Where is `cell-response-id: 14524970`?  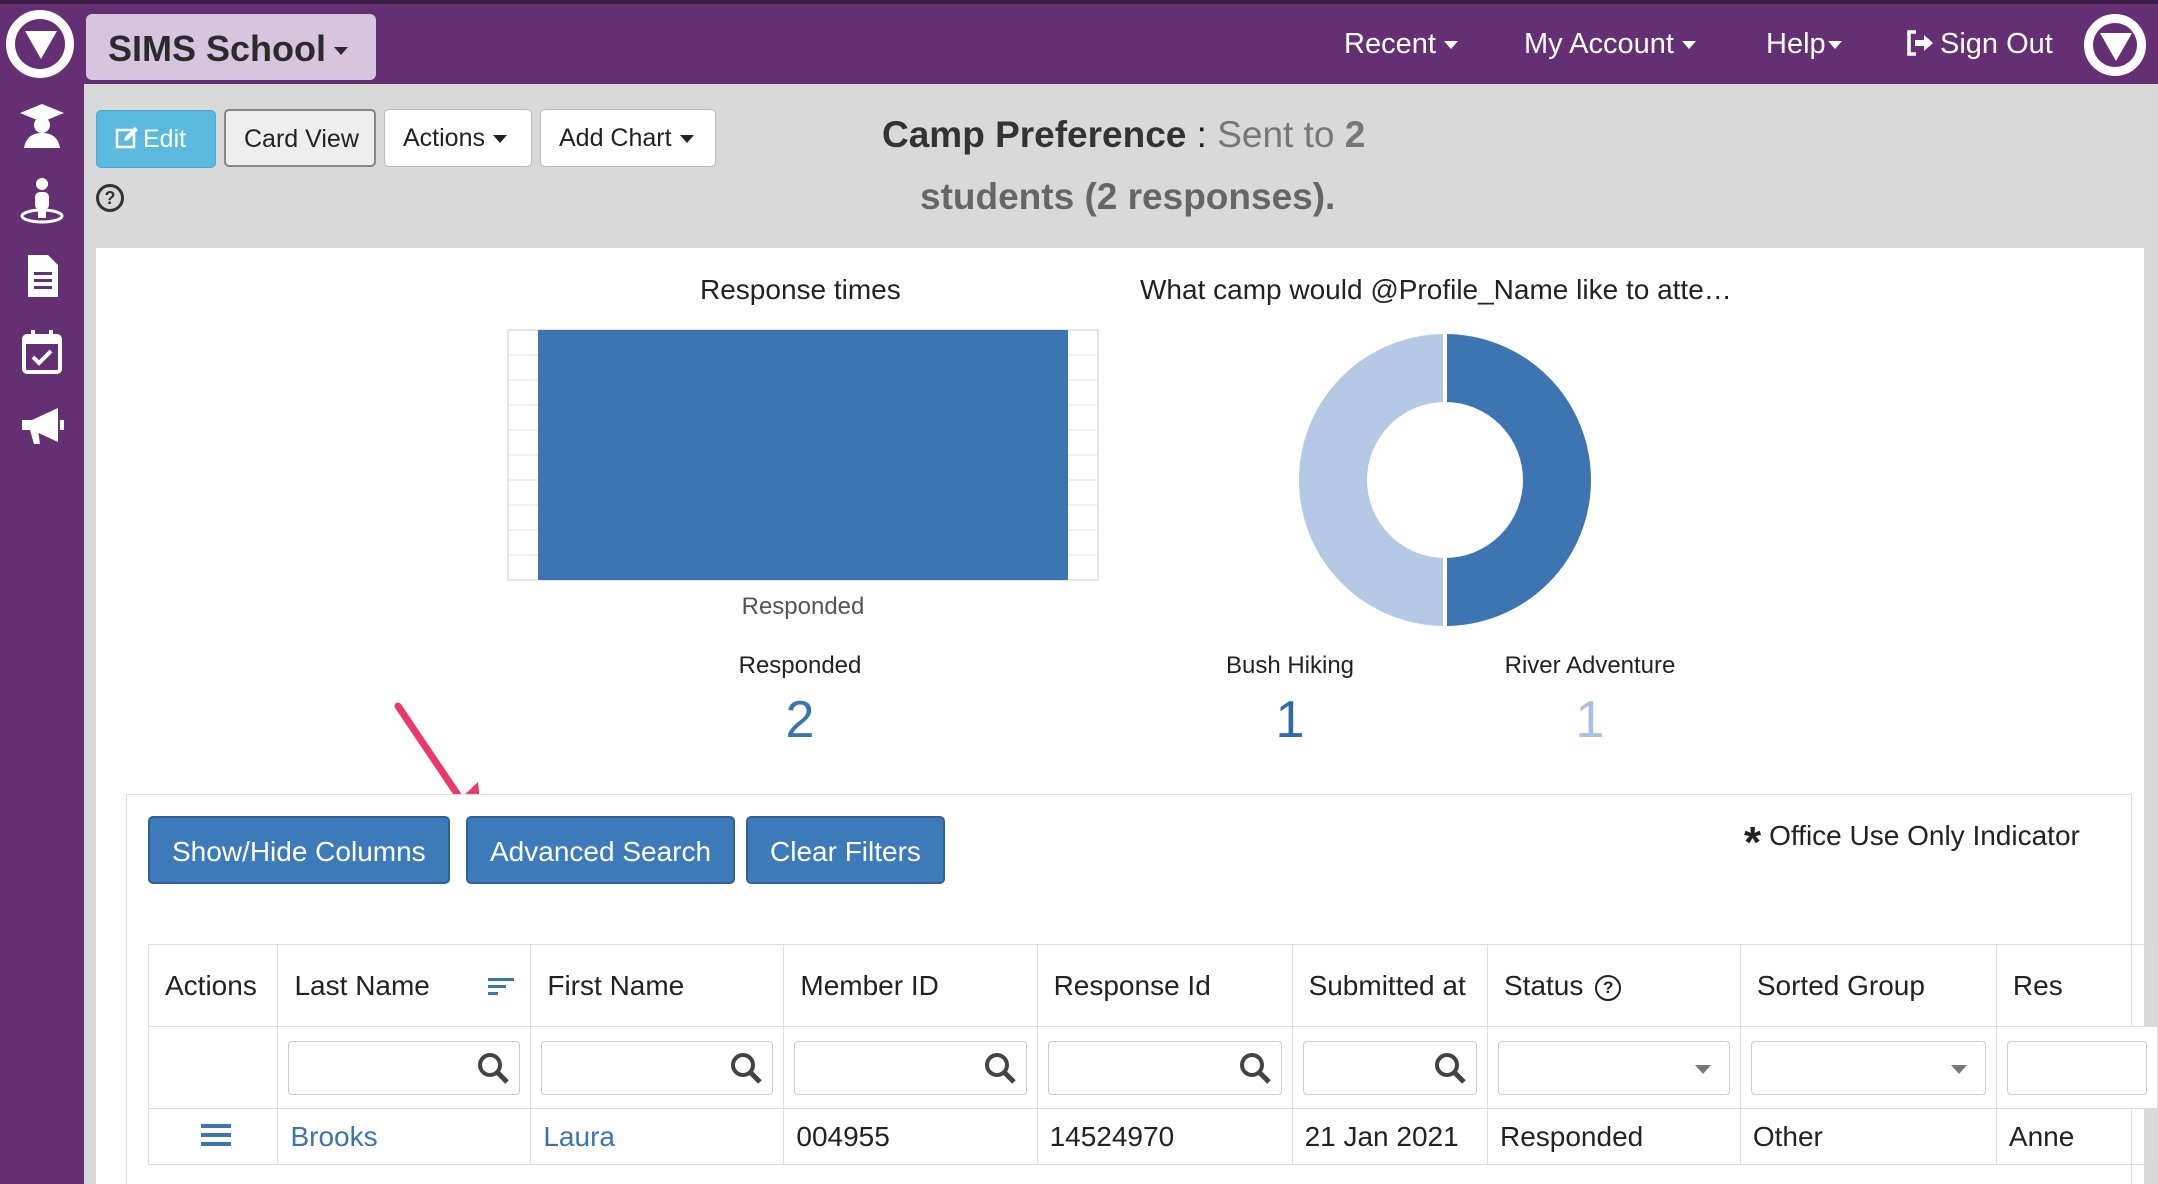
cell-response-id: 14524970 is located at coordinates (1164, 1136).